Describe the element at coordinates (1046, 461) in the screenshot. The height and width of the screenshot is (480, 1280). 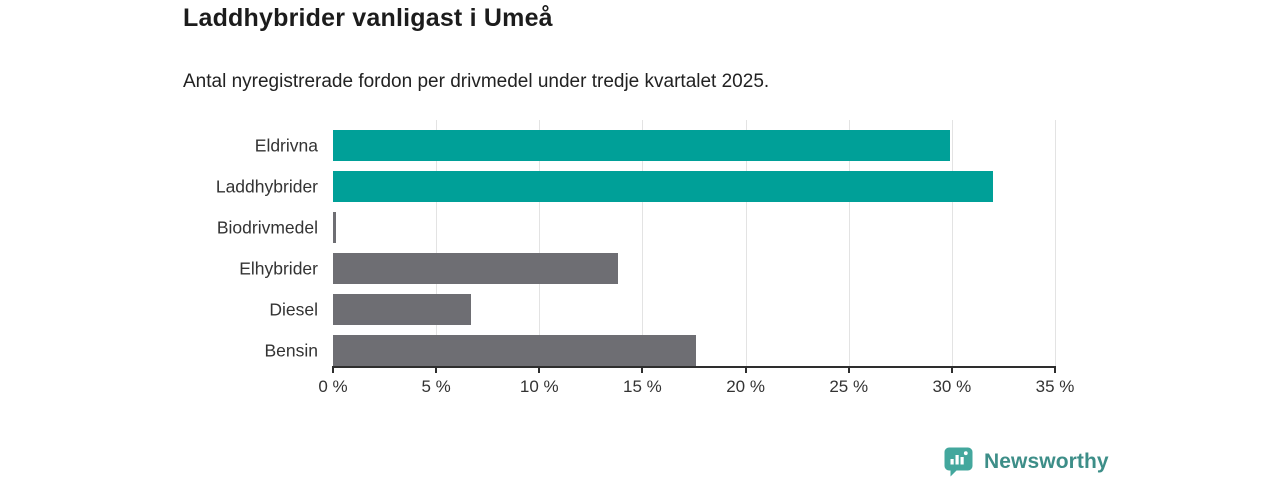
I see `newsworthy-wordmark: Newsworthy` at that location.